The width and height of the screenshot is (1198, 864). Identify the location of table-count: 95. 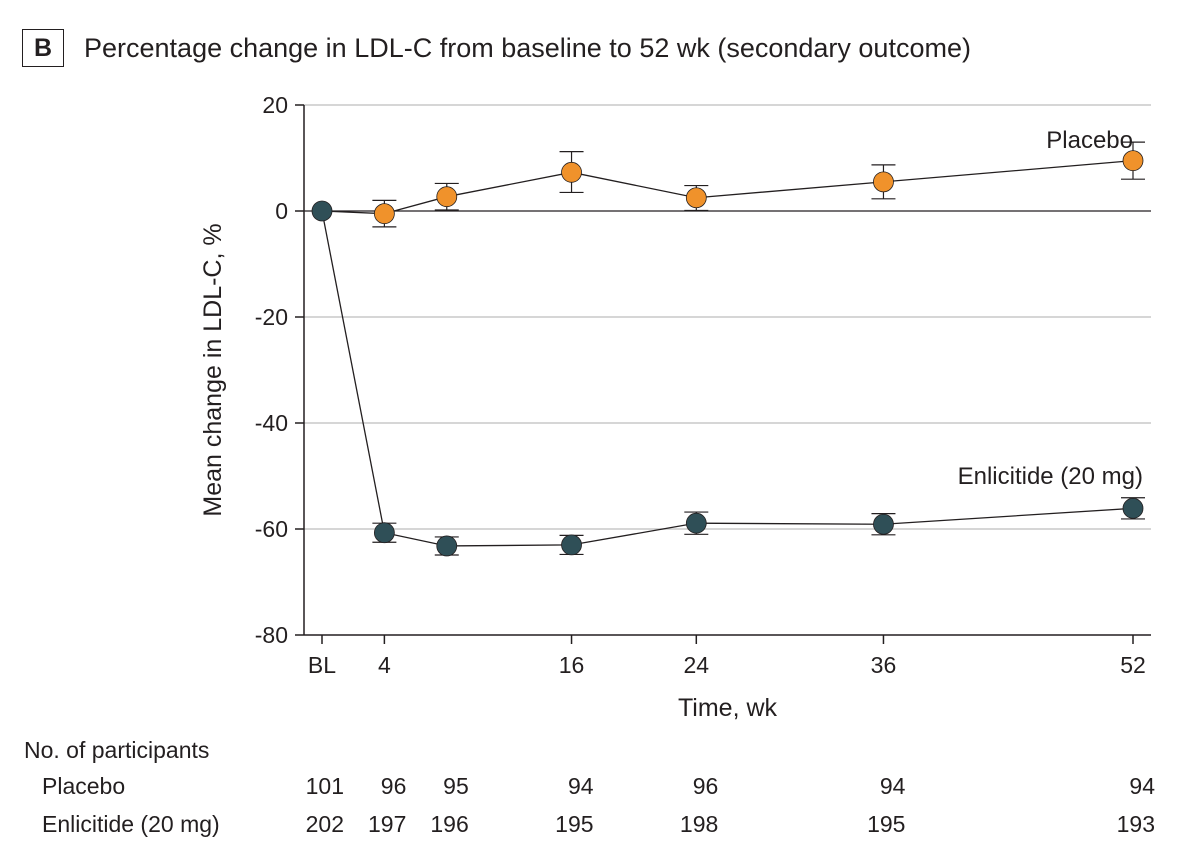
(456, 786).